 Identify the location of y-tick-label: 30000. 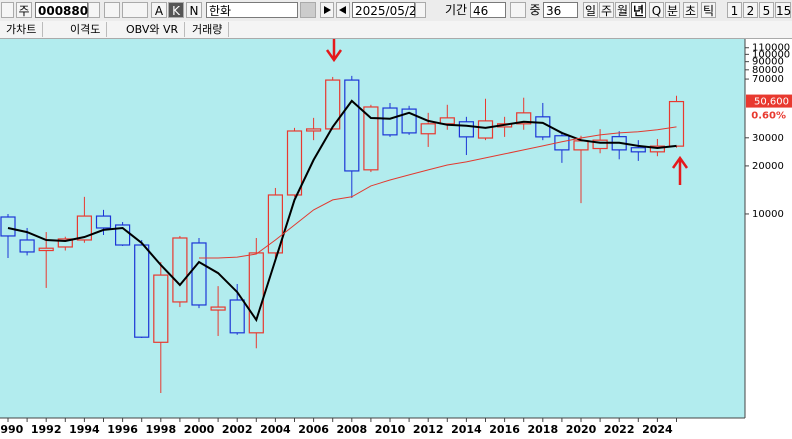
(768, 138).